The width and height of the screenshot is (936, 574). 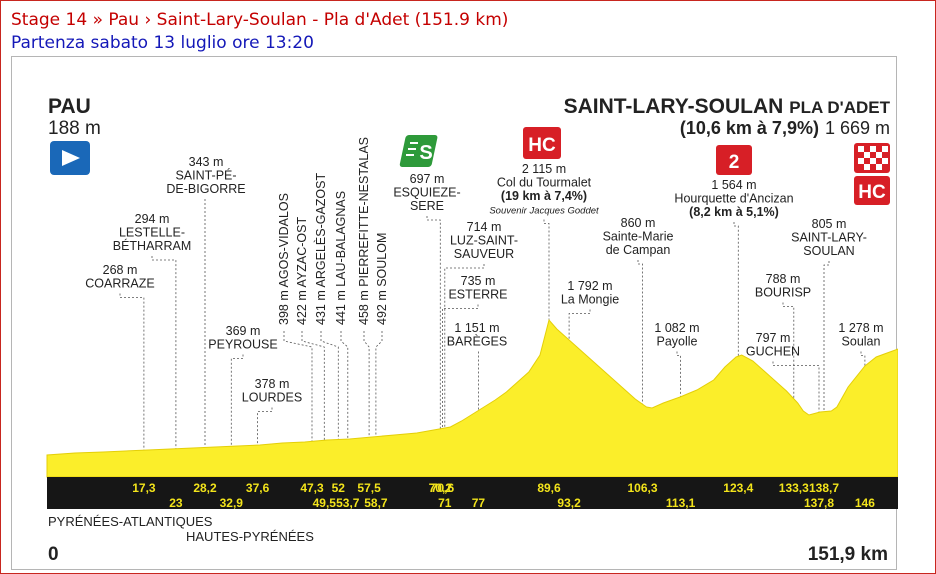 I want to click on sprint-label: S, so click(x=425, y=153).